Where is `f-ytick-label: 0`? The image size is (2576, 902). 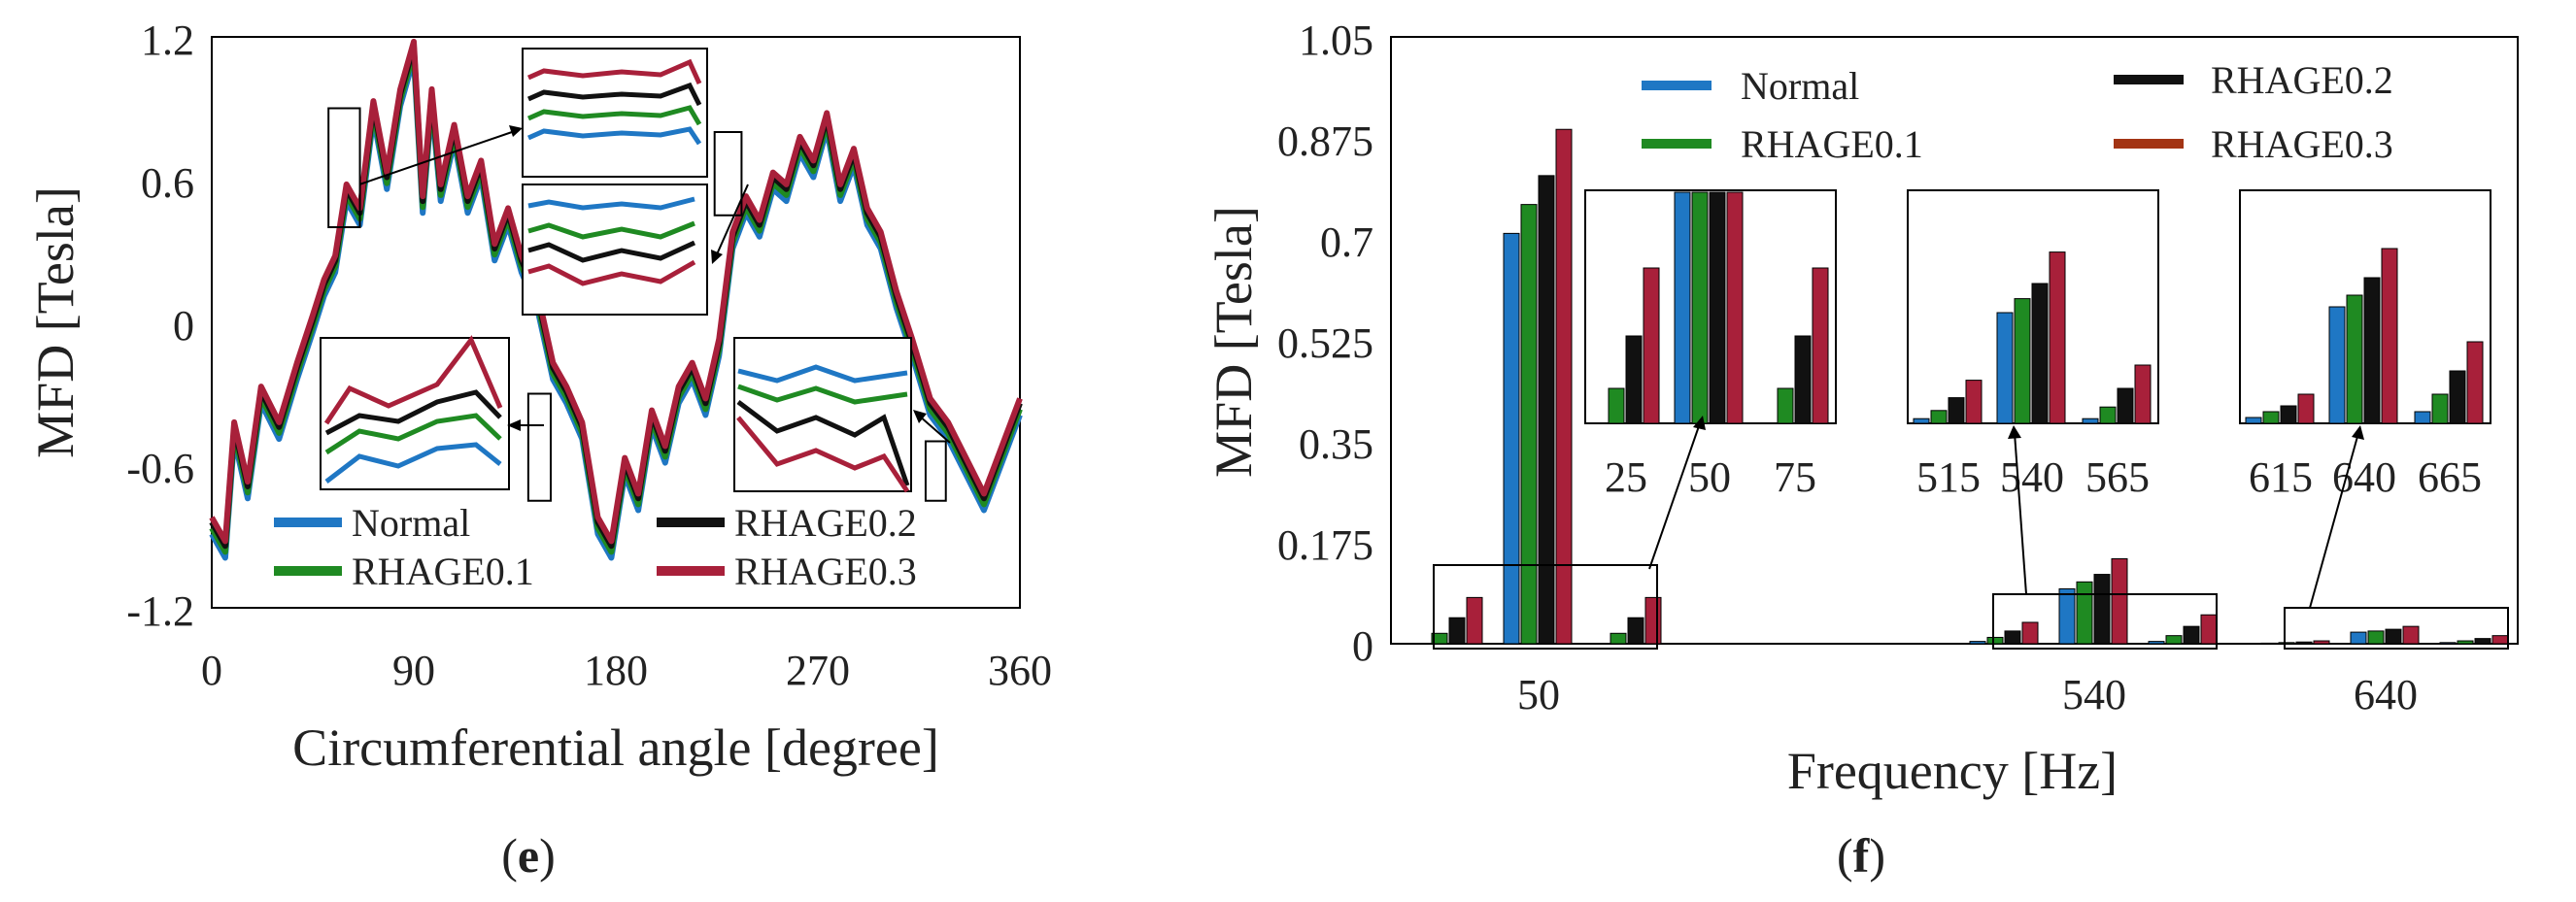
f-ytick-label: 0 is located at coordinates (1362, 646).